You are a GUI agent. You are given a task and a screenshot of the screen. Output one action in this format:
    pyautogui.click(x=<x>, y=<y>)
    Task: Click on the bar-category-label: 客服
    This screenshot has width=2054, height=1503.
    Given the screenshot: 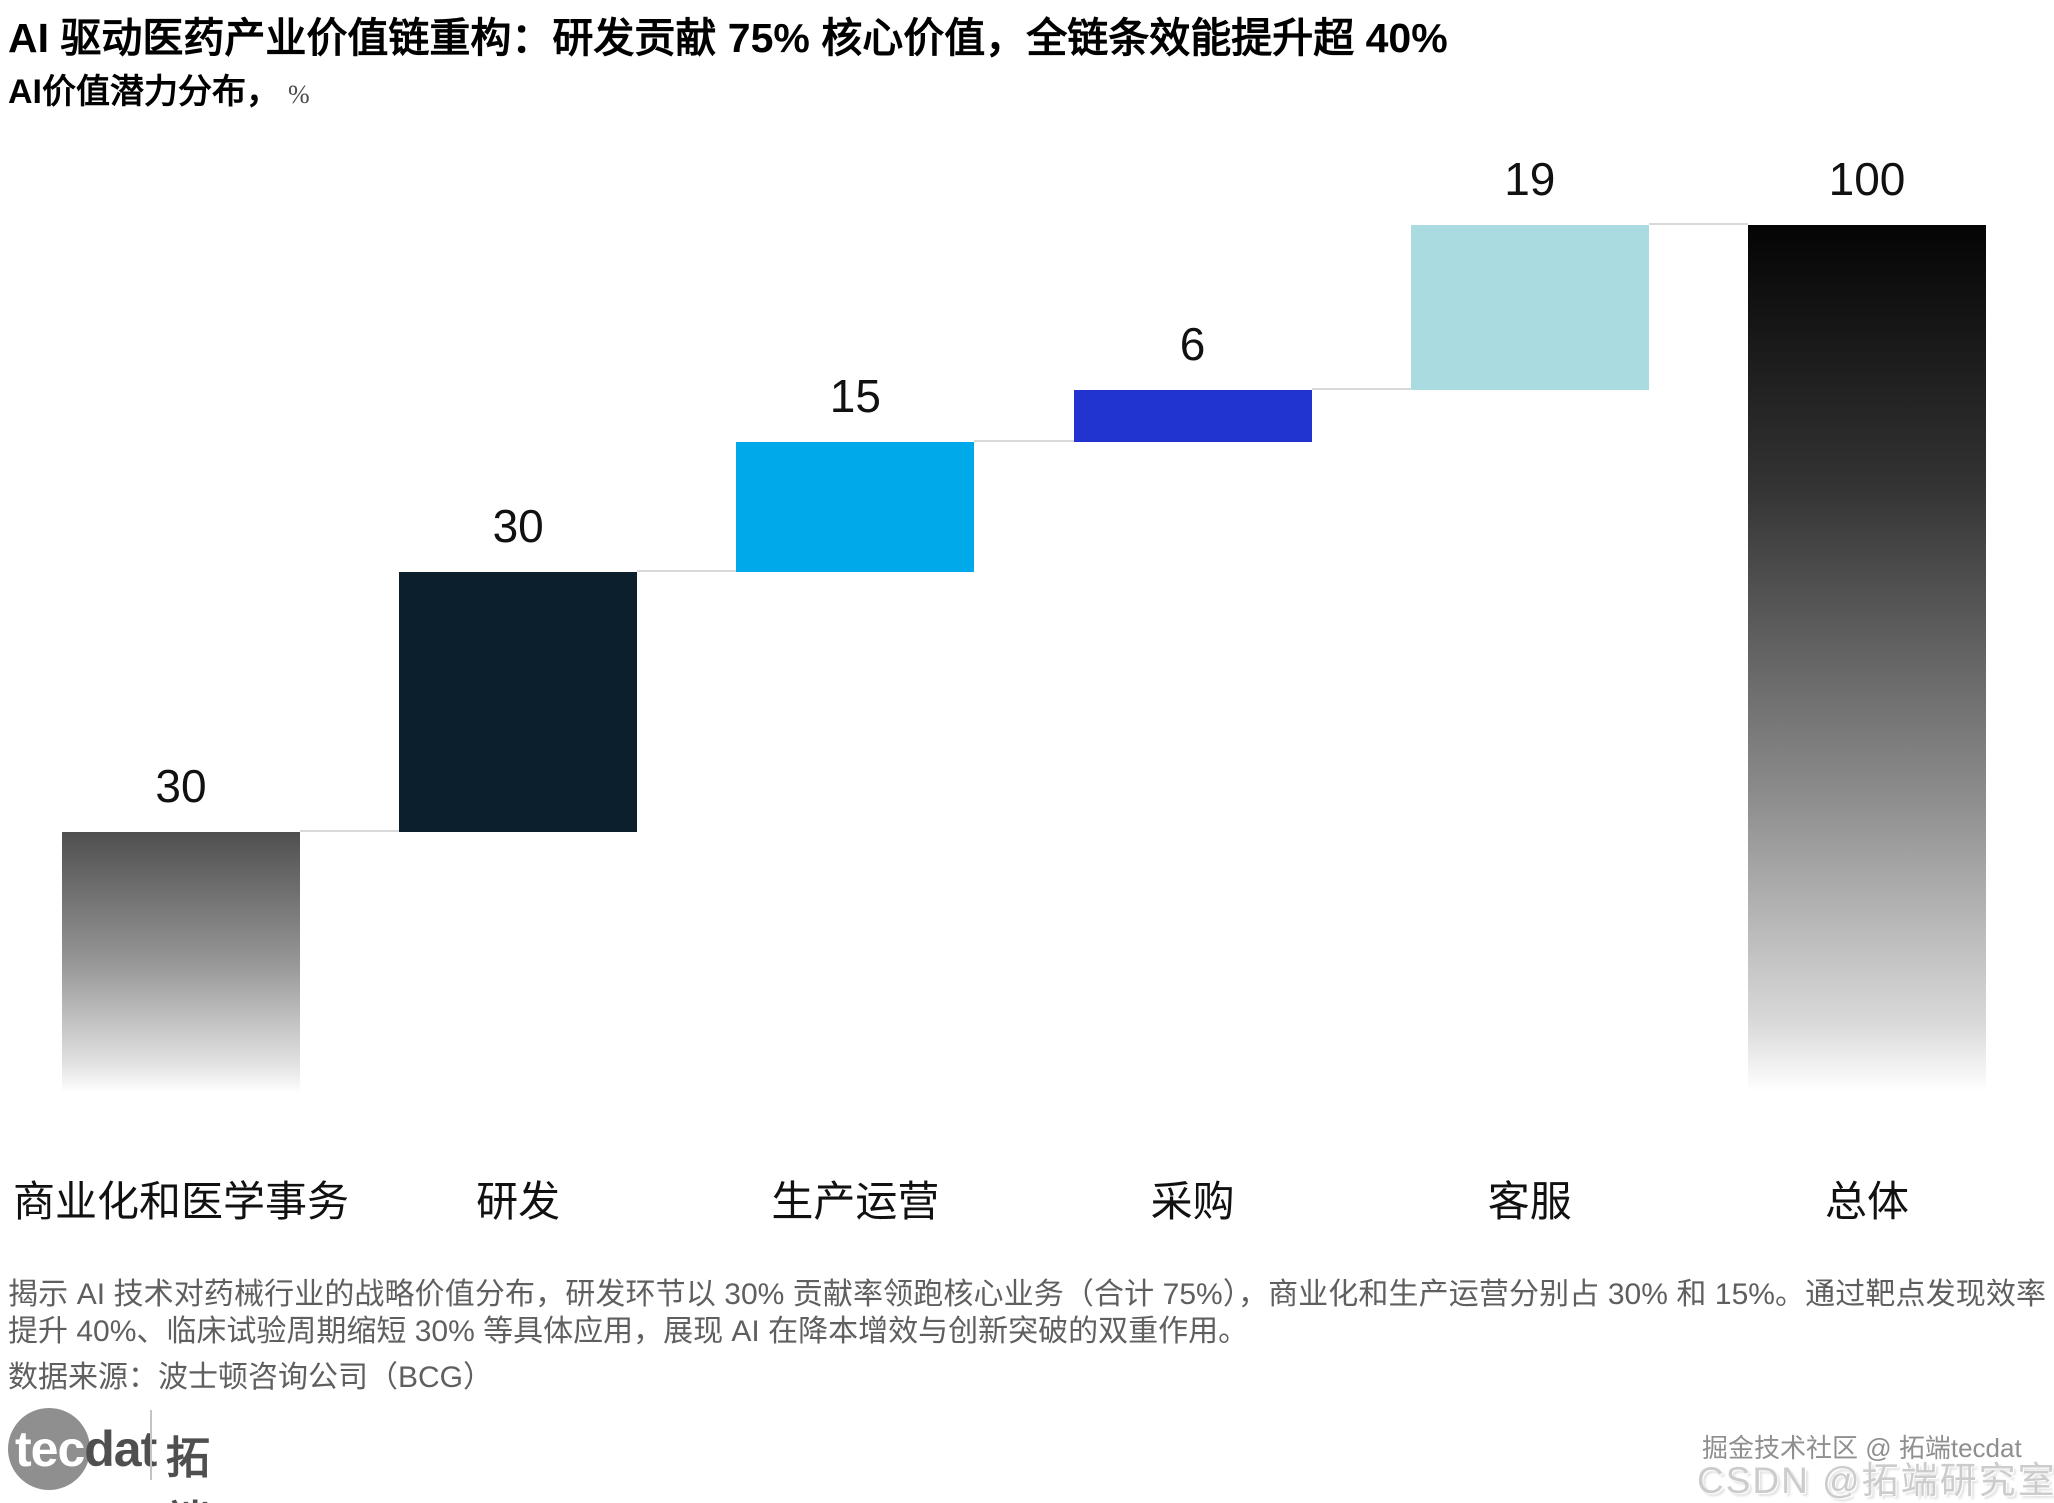 What is the action you would take?
    pyautogui.click(x=1529, y=1203)
    